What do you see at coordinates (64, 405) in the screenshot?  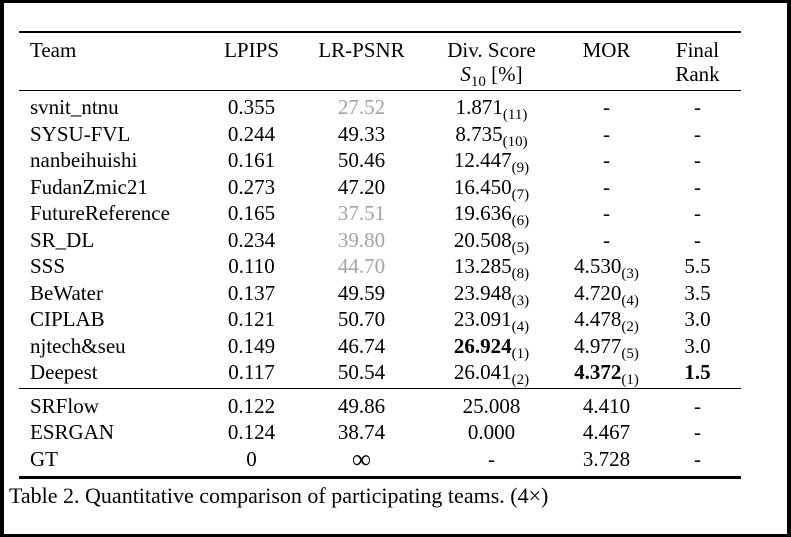 I see `team-cell: SRFlow` at bounding box center [64, 405].